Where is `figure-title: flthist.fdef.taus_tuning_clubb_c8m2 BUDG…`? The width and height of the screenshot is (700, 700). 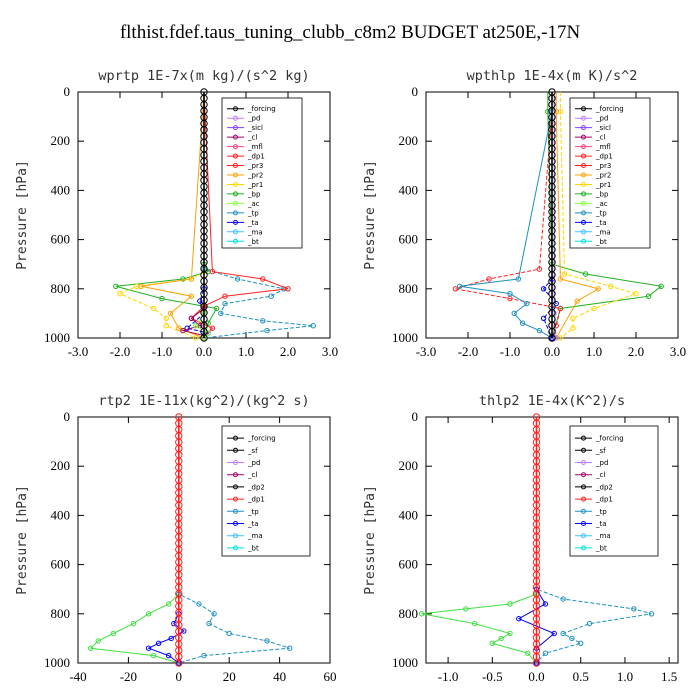
figure-title: flthist.fdef.taus_tuning_clubb_c8m2 BUDG… is located at coordinates (350, 32).